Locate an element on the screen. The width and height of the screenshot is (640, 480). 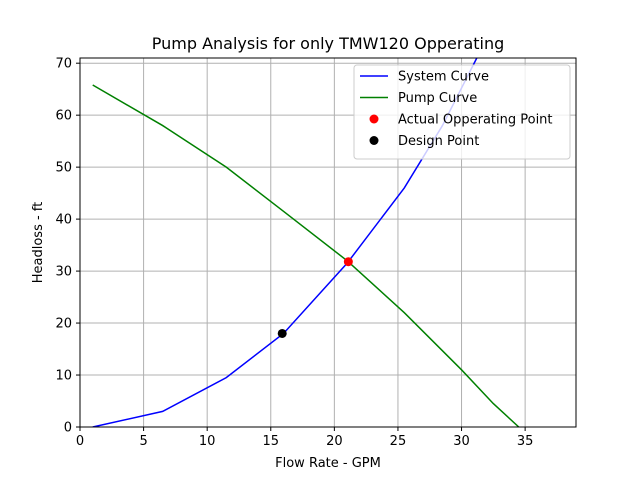
x-tick-label: 20 is located at coordinates (334, 441).